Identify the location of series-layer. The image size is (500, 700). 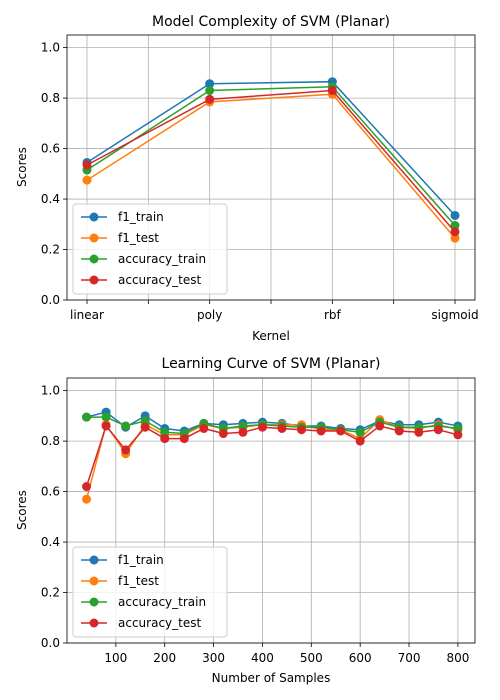
(272, 455).